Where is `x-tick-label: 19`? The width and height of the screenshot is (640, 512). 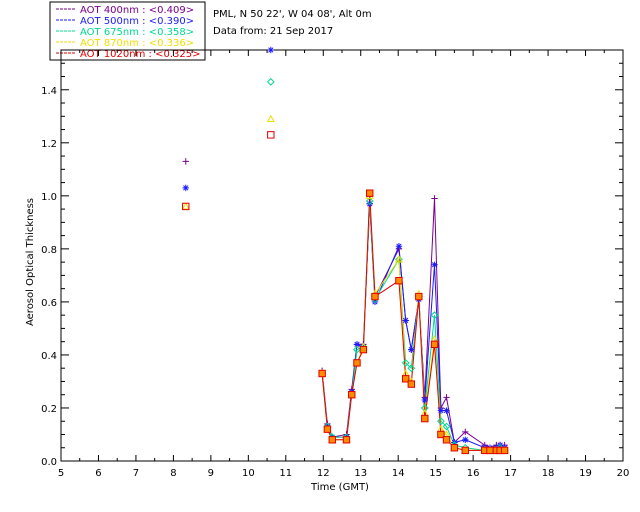 x-tick-label: 19 is located at coordinates (585, 473).